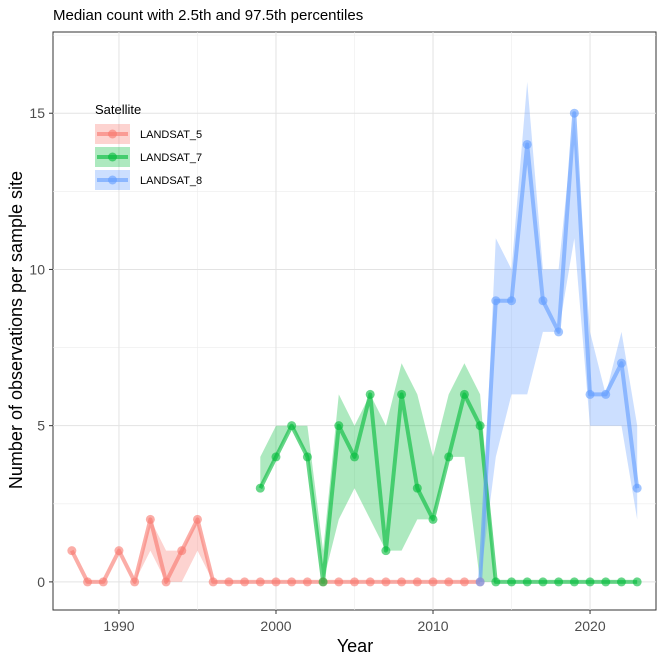 This screenshot has height=664, width=664. I want to click on legend-label-landsat-8: LANDSAT_8, so click(171, 181).